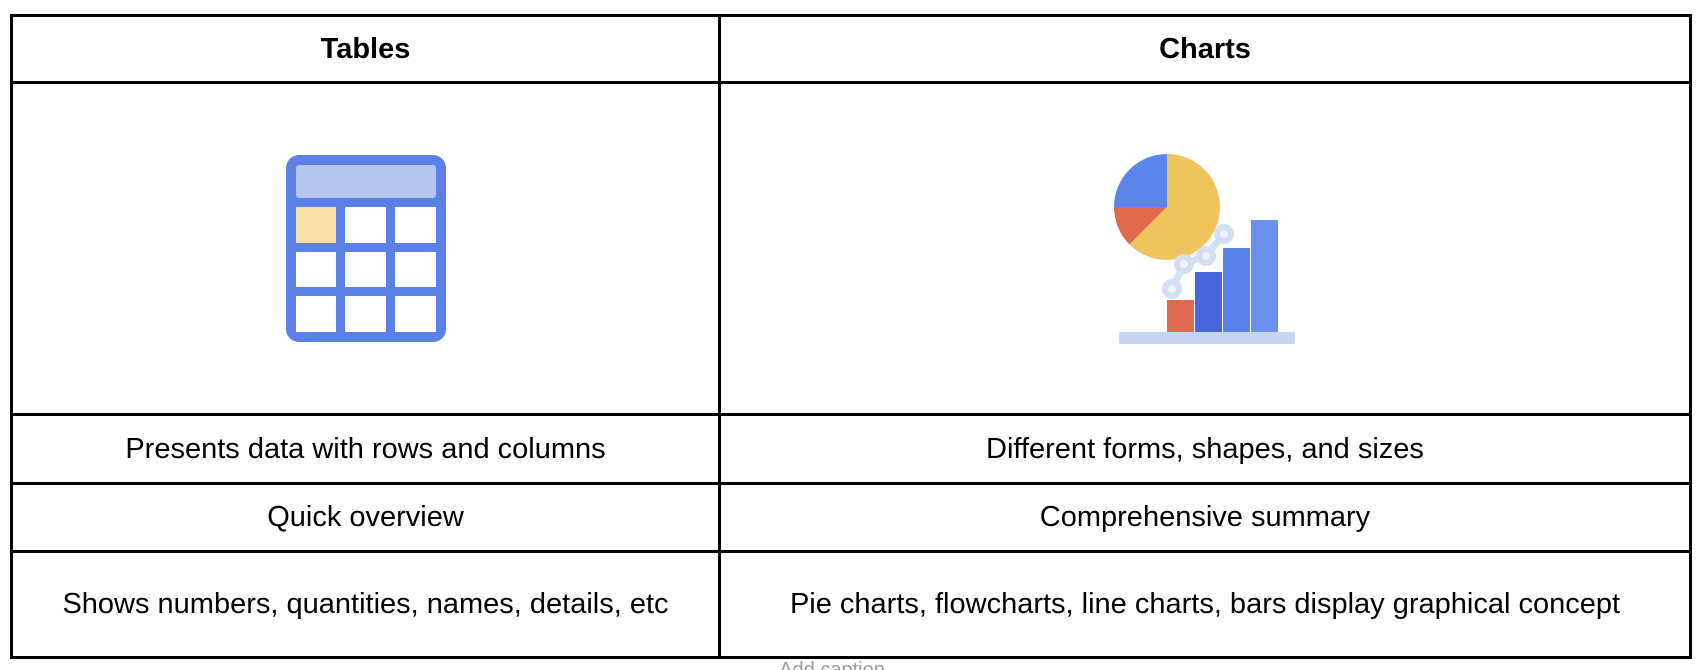 This screenshot has width=1700, height=670. Describe the element at coordinates (1205, 517) in the screenshot. I see `cell-charts-row2: Comprehensive summary` at that location.